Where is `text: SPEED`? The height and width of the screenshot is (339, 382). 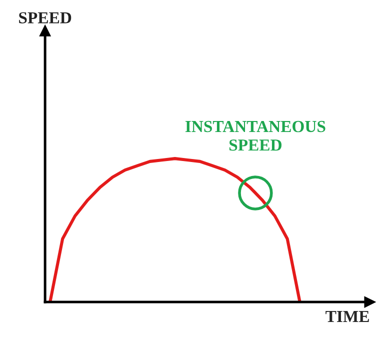
text: SPEED is located at coordinates (45, 18).